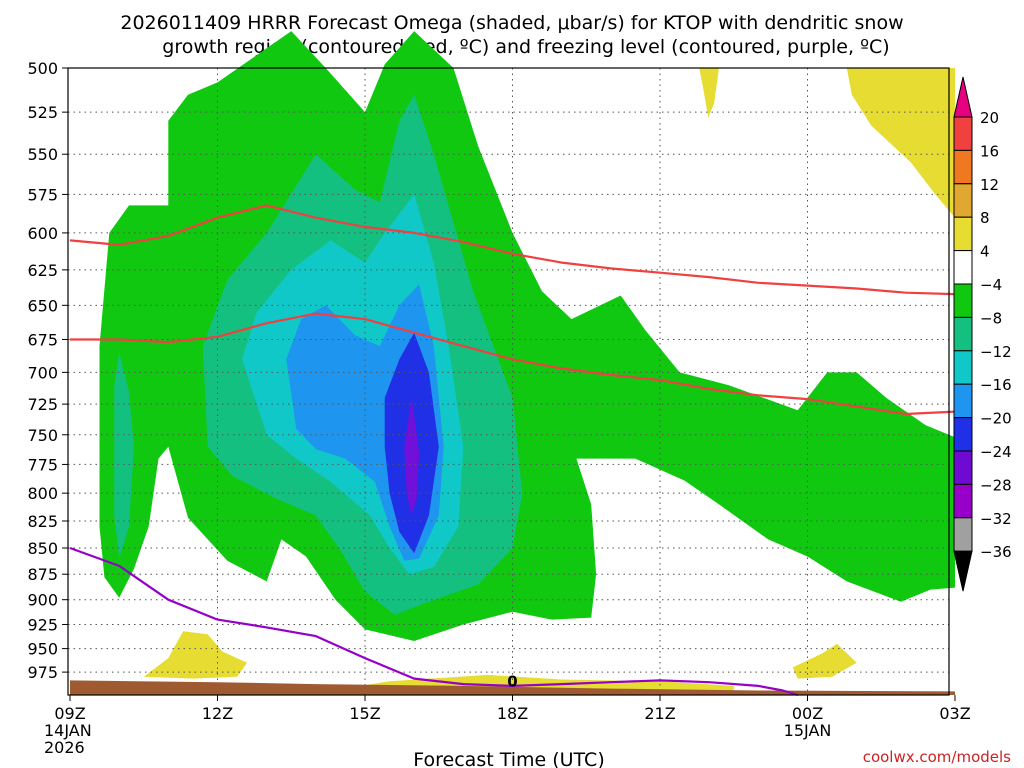 The image size is (1024, 768). I want to click on colorbar-label-12: −32, so click(996, 519).